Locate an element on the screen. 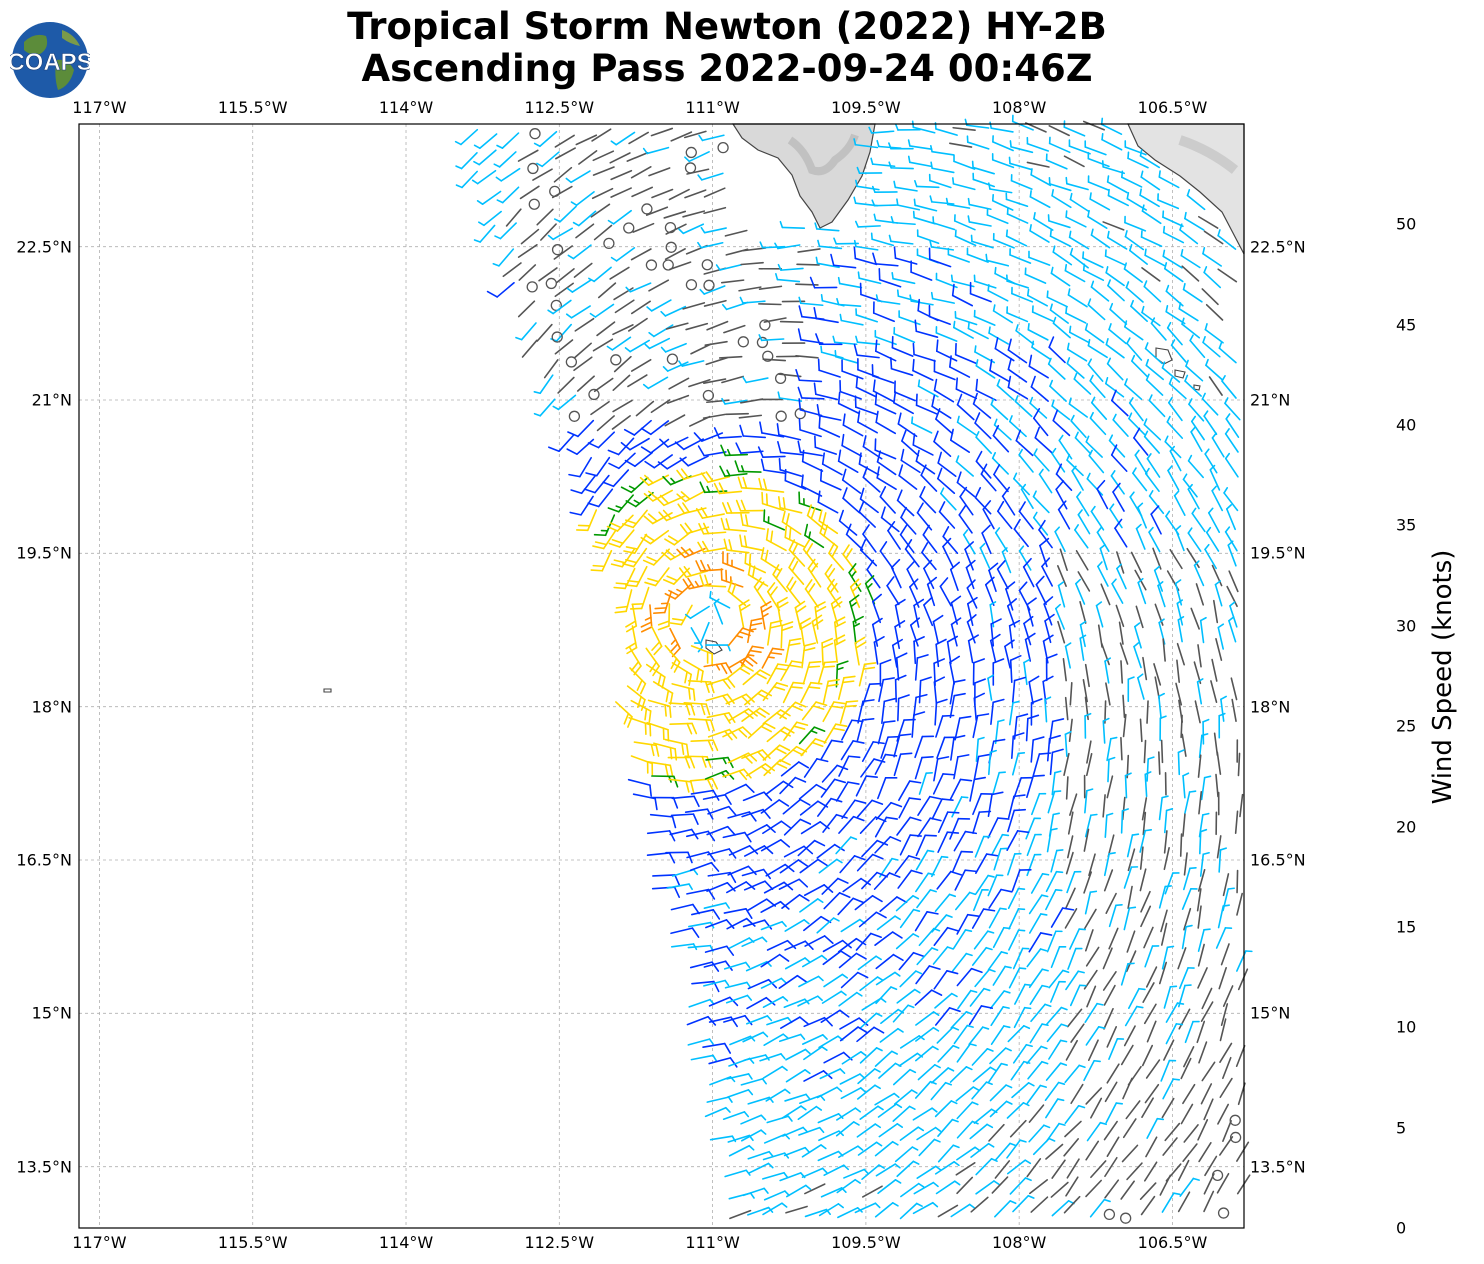 Image resolution: width=1484 pixels, height=1264 pixels. y-tick-right: 16.5°N is located at coordinates (1278, 860).